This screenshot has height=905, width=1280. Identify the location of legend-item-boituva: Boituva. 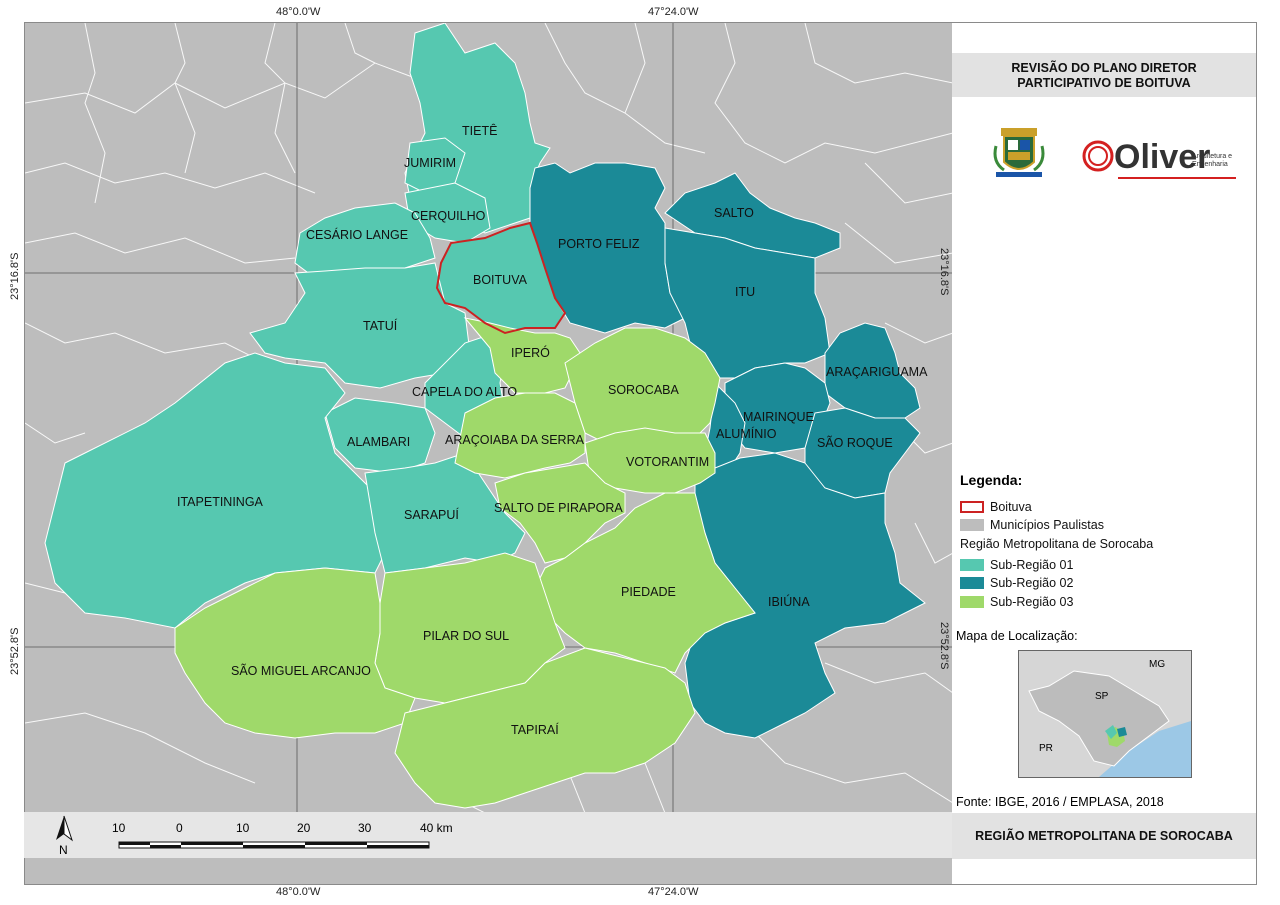
(996, 507).